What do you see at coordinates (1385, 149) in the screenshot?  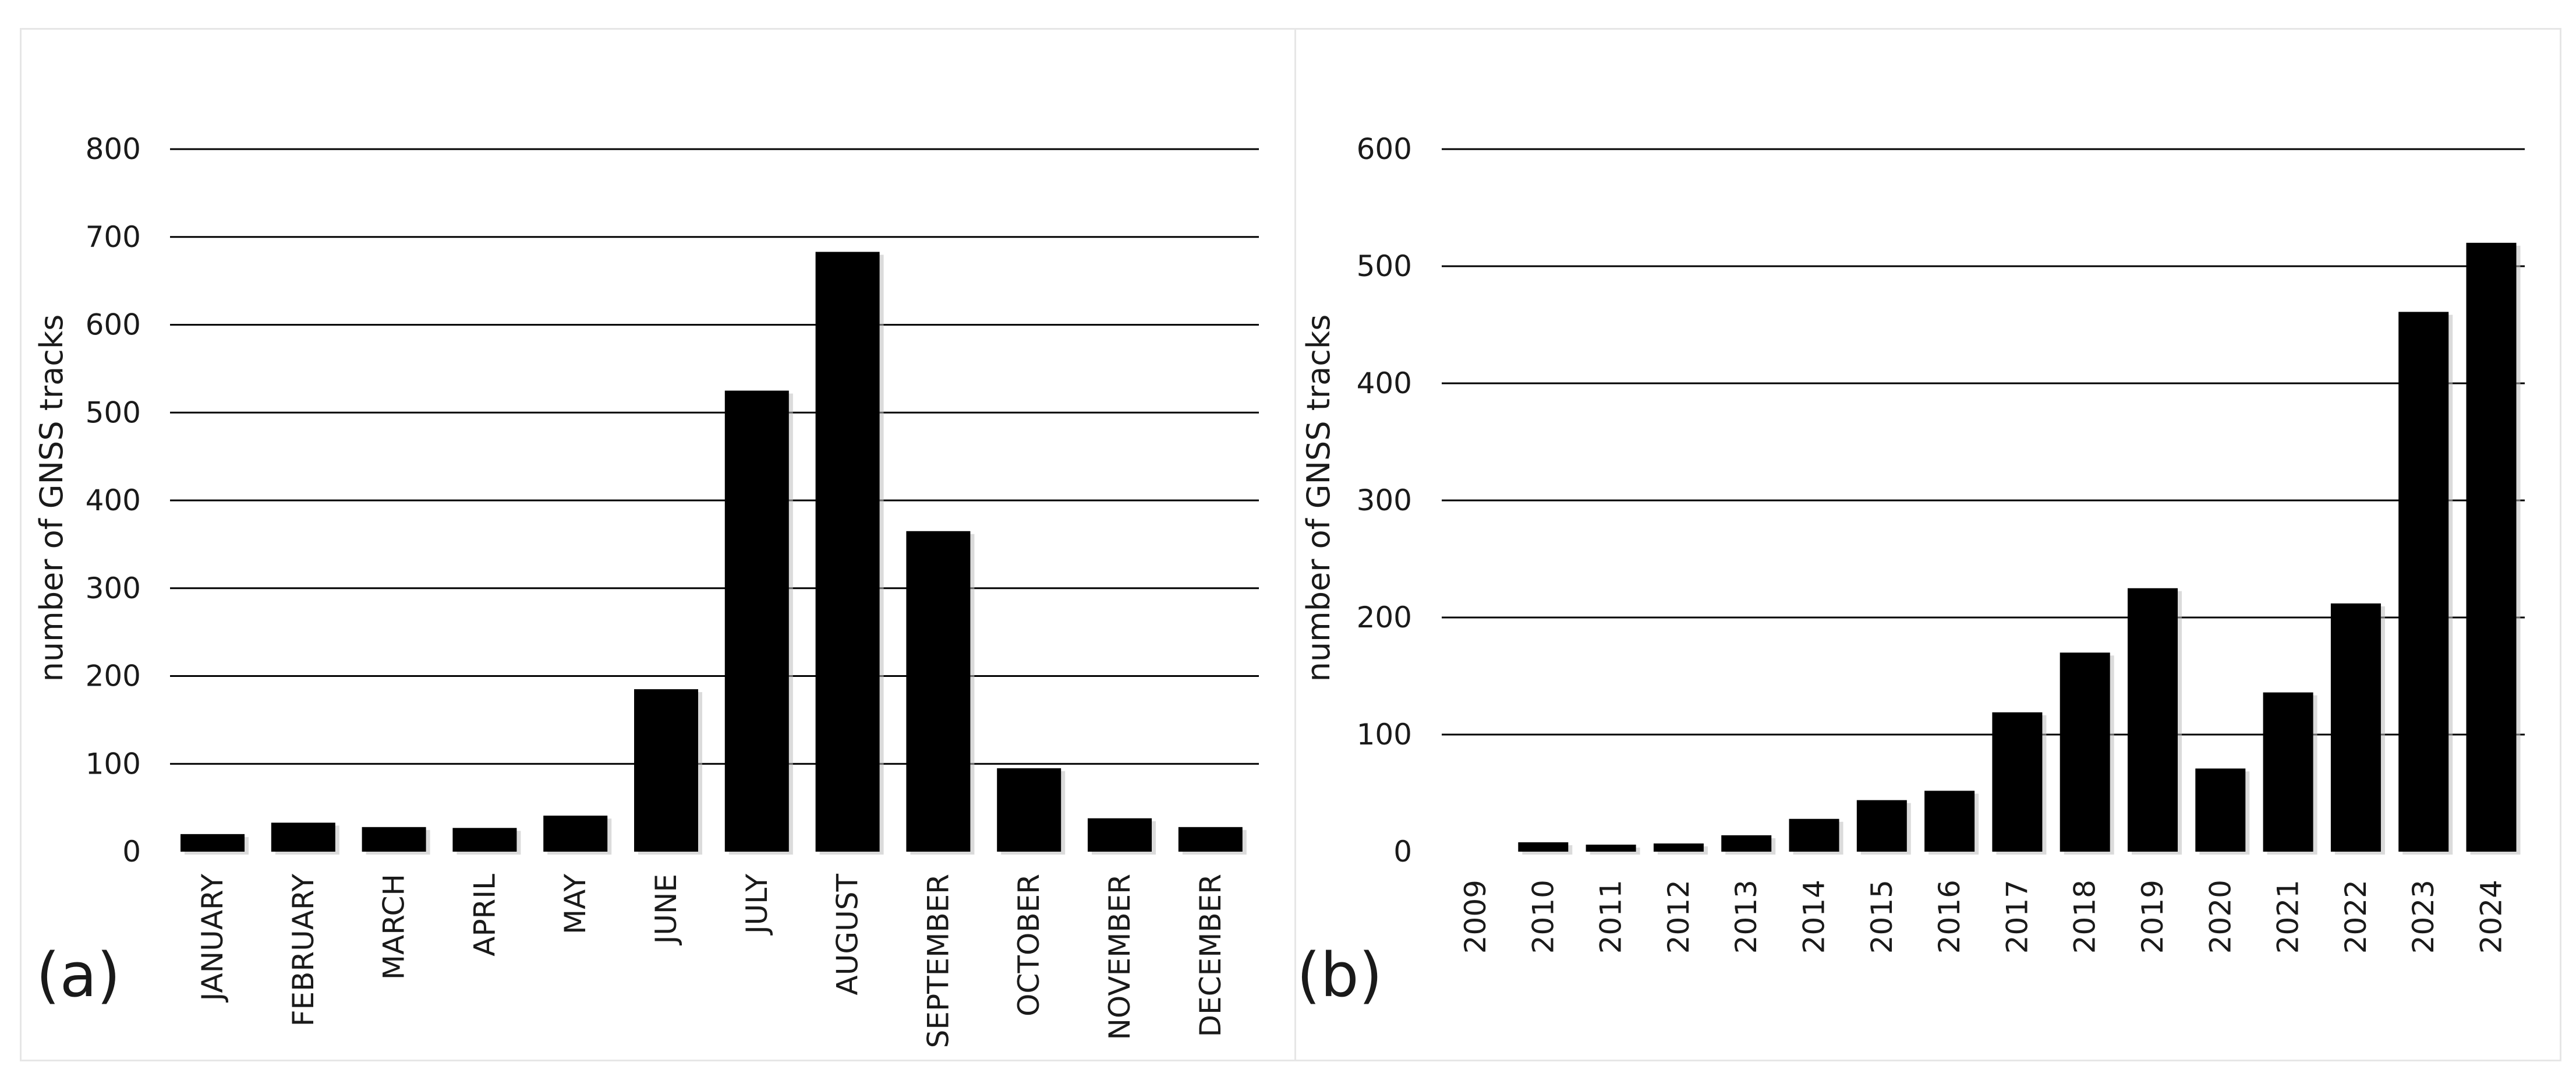 I see `panel-b-y-tick-label: 600` at bounding box center [1385, 149].